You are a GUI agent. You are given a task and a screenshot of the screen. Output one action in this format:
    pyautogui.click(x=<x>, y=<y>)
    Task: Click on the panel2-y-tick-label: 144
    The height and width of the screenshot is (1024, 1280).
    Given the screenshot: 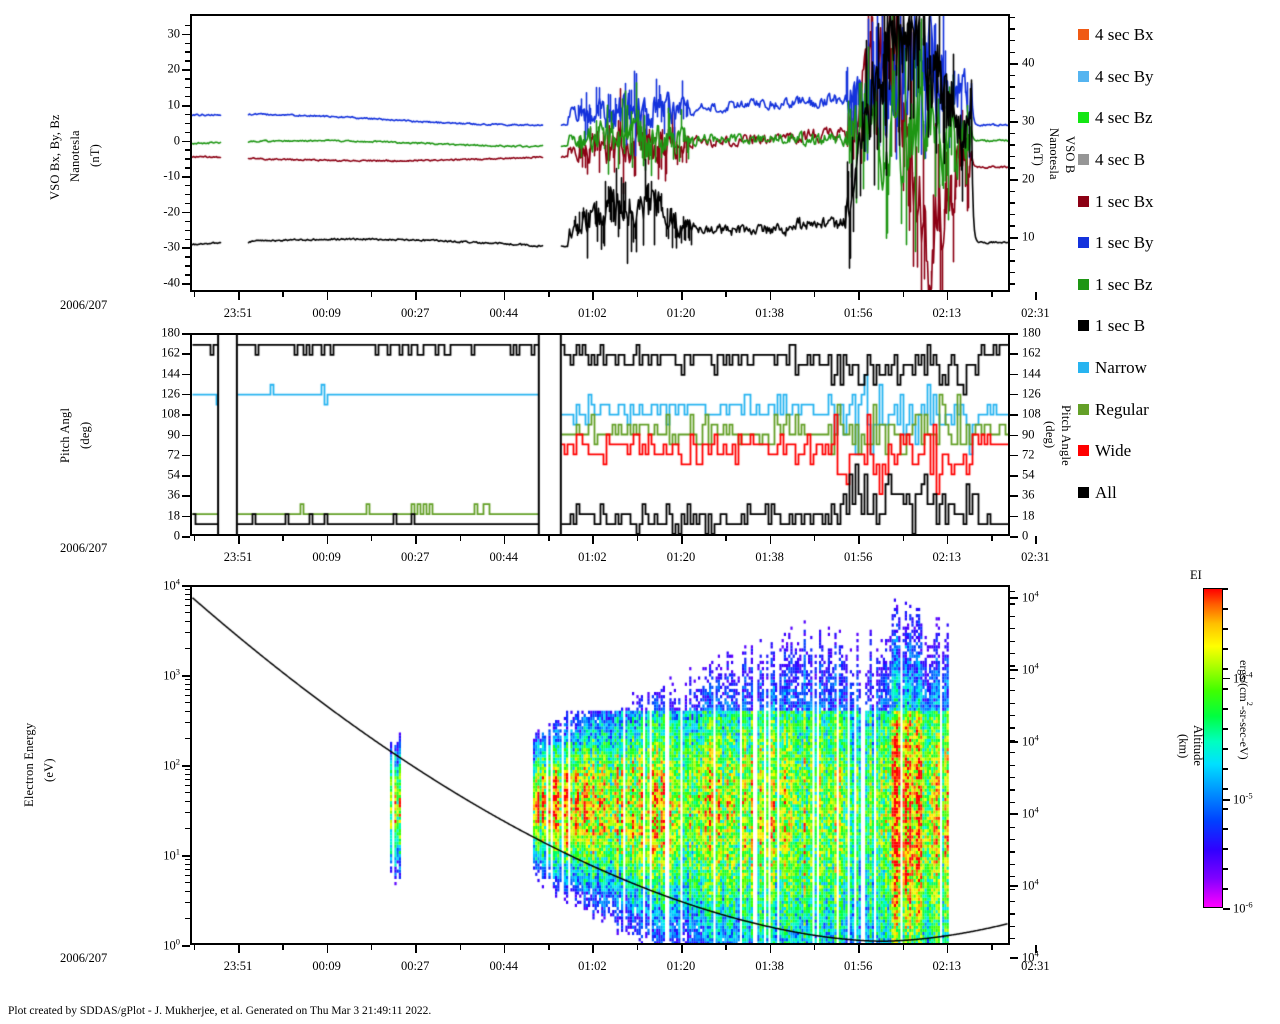 What is the action you would take?
    pyautogui.click(x=170, y=373)
    